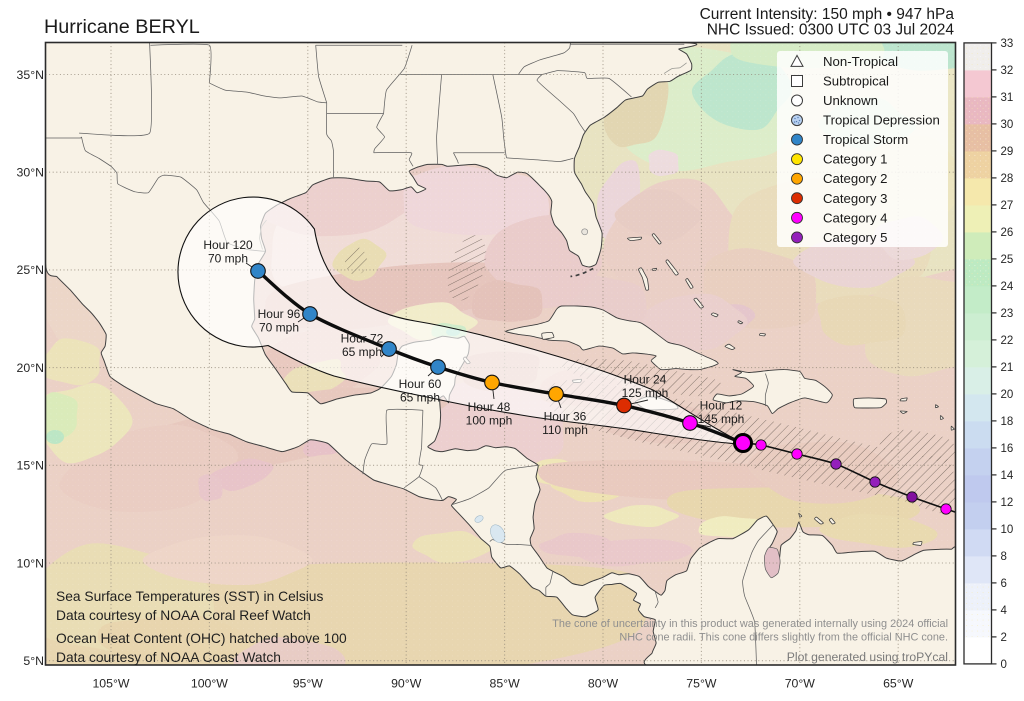 The height and width of the screenshot is (701, 1024). Describe the element at coordinates (1007, 287) in the screenshot. I see `svg-text: 24` at that location.